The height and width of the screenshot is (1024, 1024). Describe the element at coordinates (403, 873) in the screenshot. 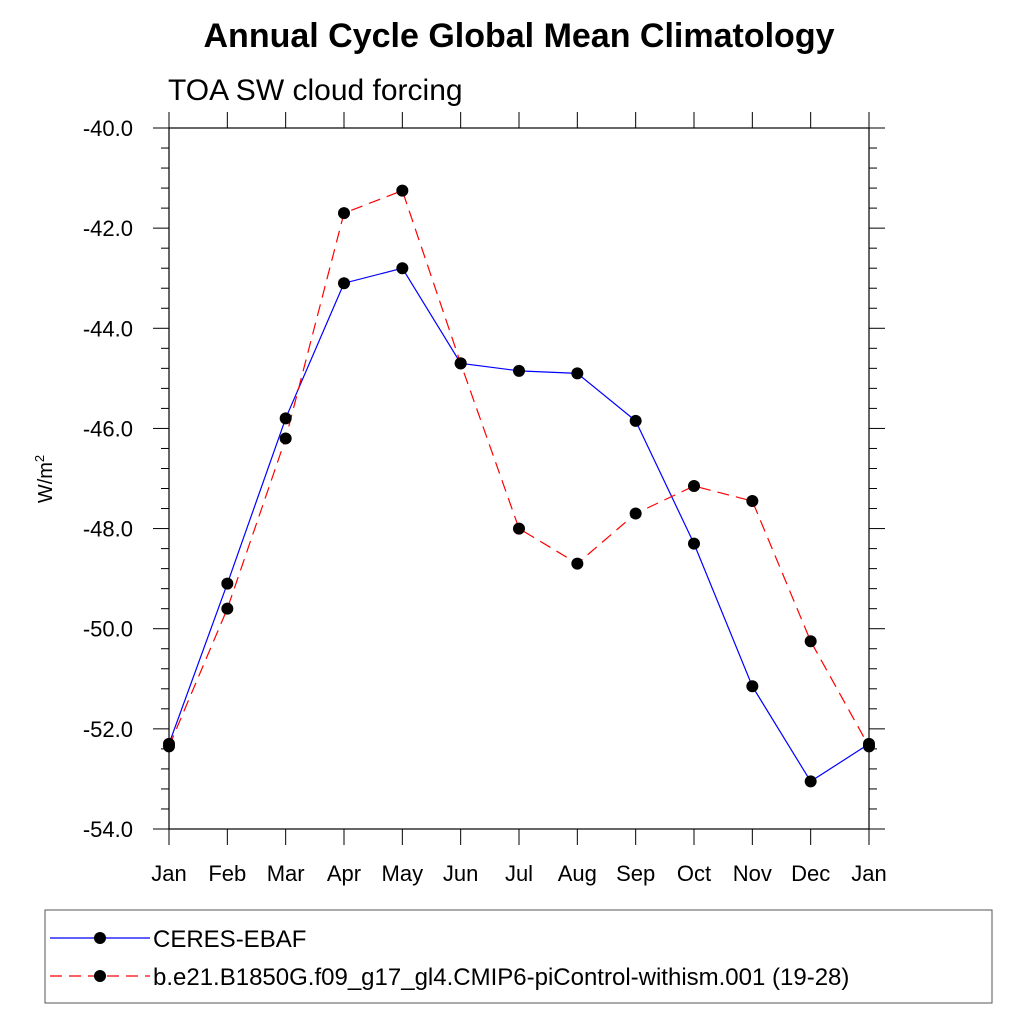

I see `x-tick-label: May` at that location.